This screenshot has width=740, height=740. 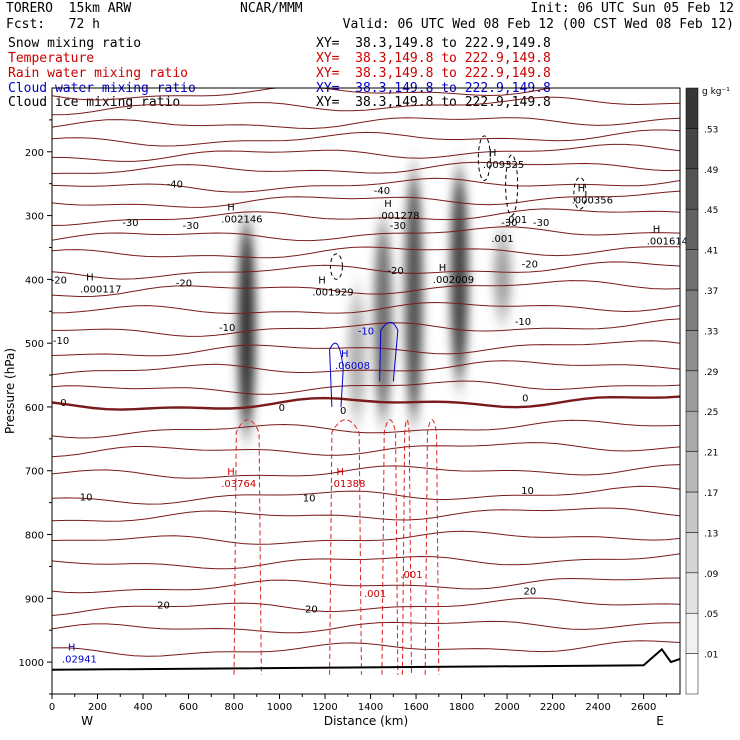 I want to click on colorbar-label: .49, so click(x=711, y=171).